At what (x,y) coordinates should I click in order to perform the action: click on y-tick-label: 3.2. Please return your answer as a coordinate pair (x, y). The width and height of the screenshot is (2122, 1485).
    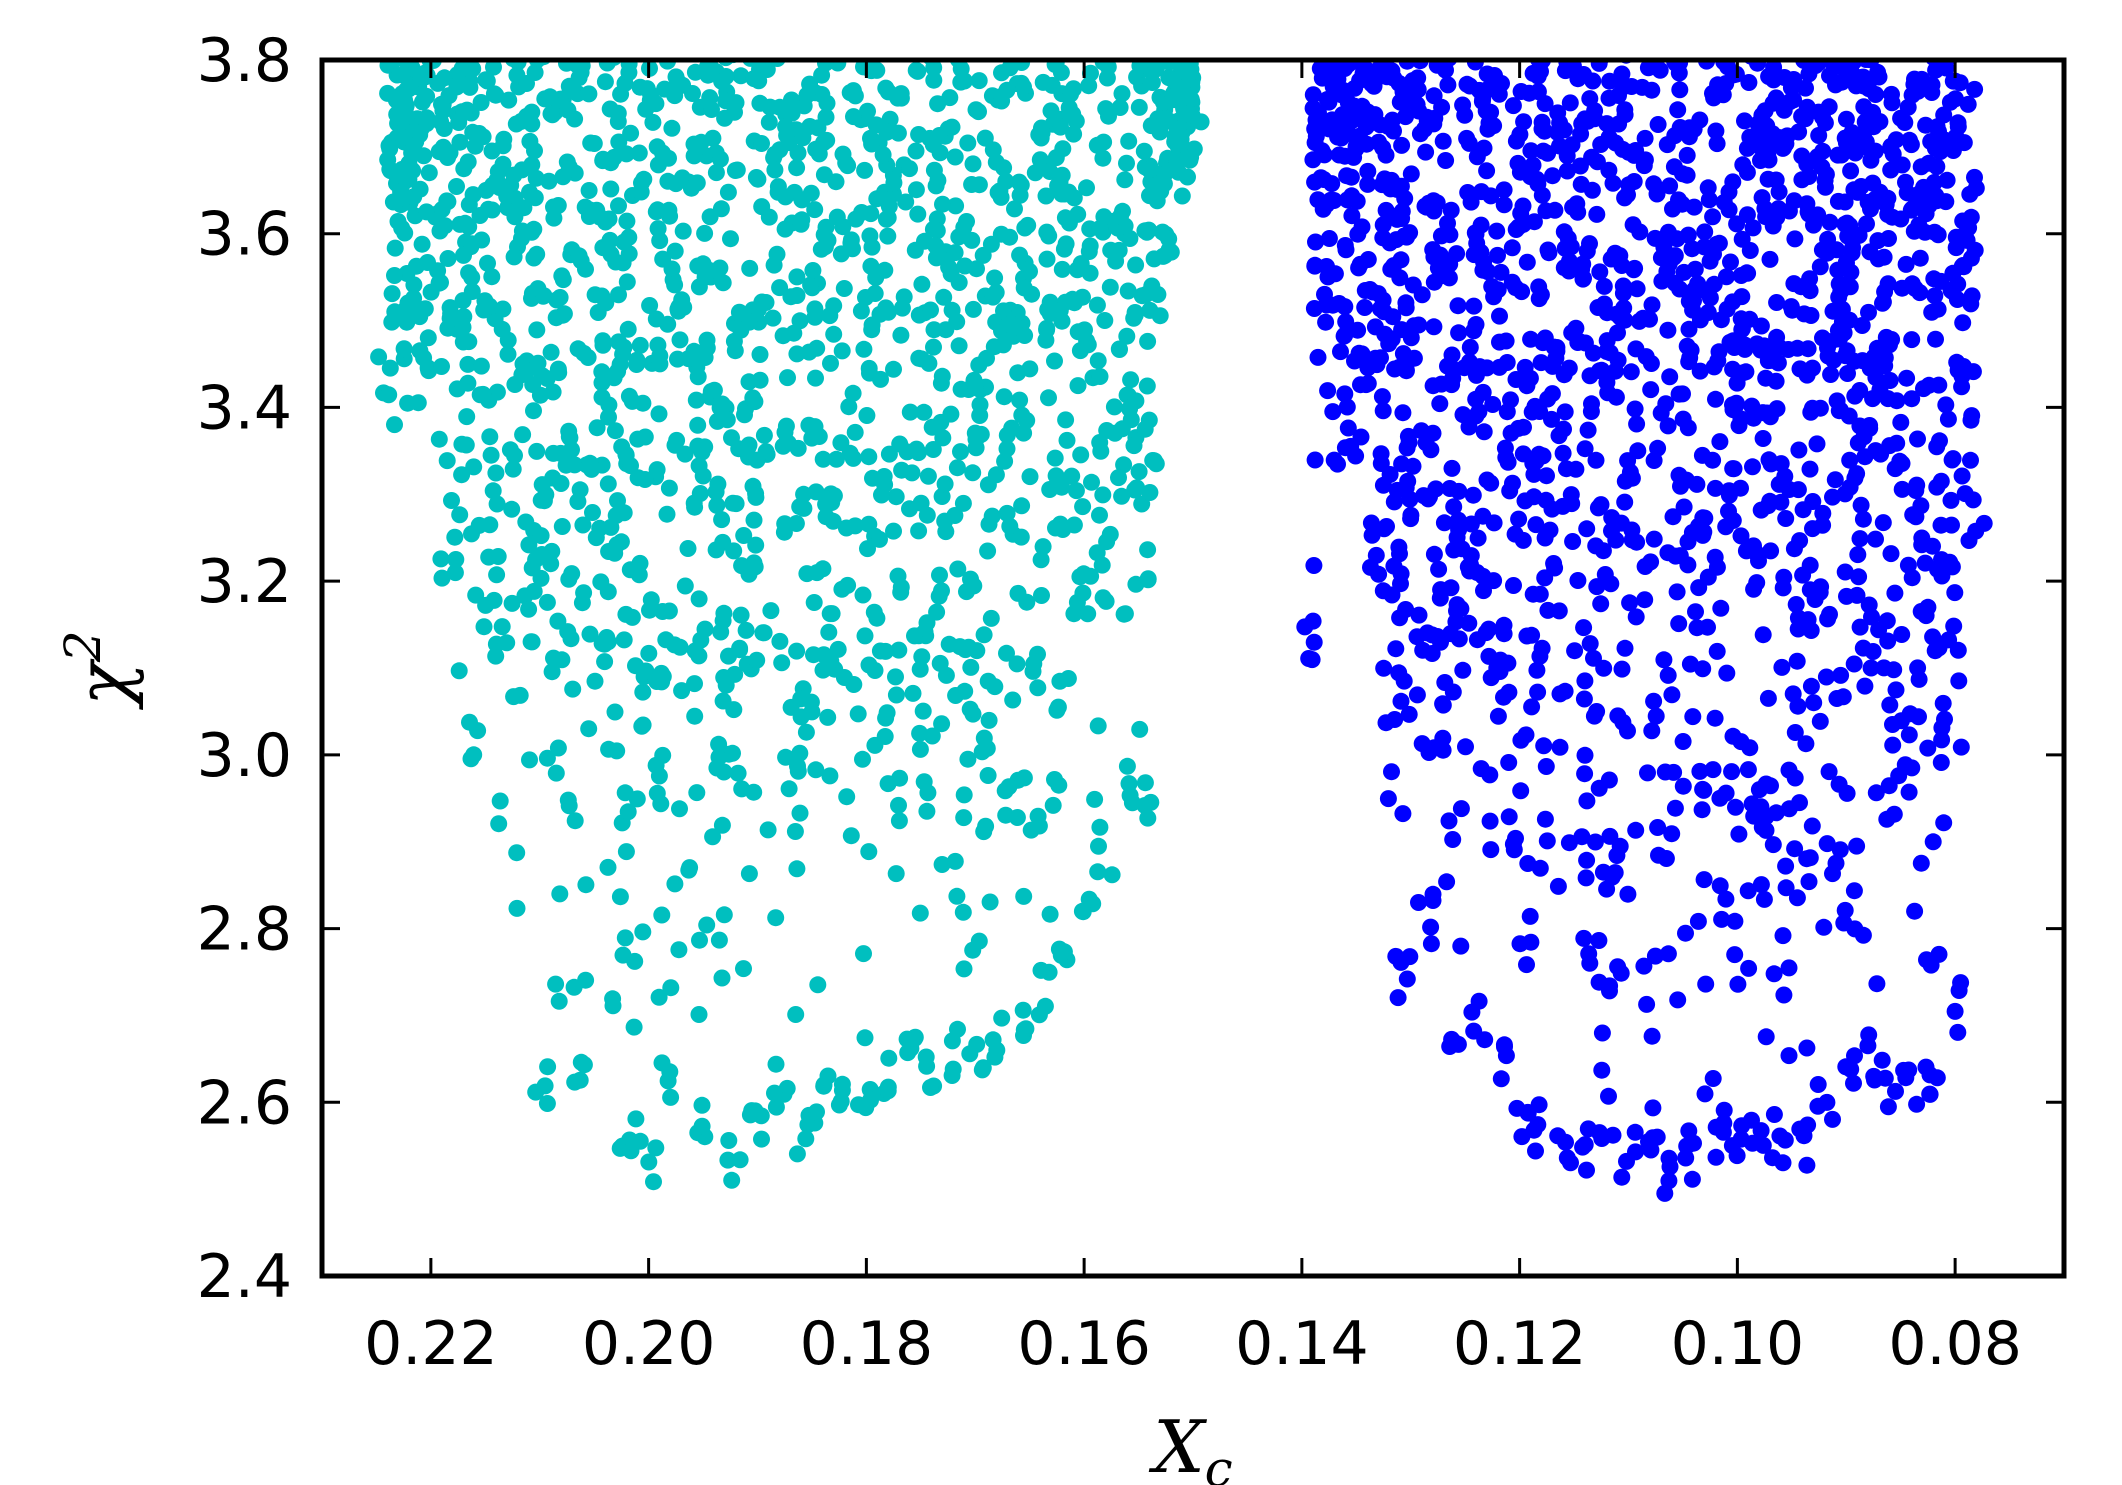
    Looking at the image, I should click on (244, 582).